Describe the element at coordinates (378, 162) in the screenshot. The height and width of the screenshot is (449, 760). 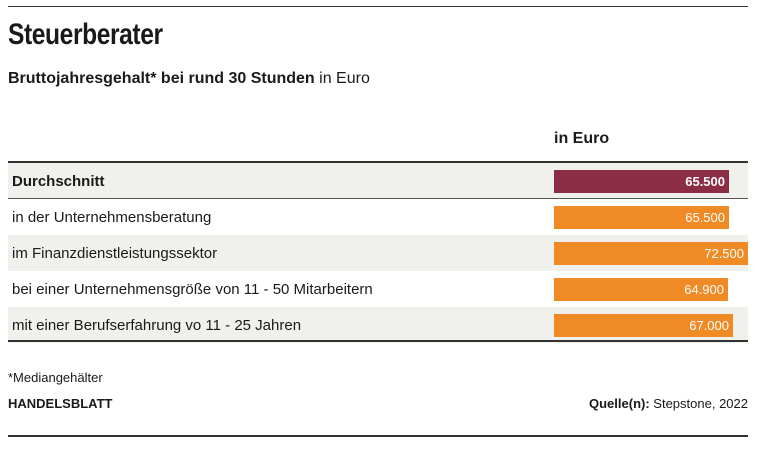
I see `table-top-rule` at that location.